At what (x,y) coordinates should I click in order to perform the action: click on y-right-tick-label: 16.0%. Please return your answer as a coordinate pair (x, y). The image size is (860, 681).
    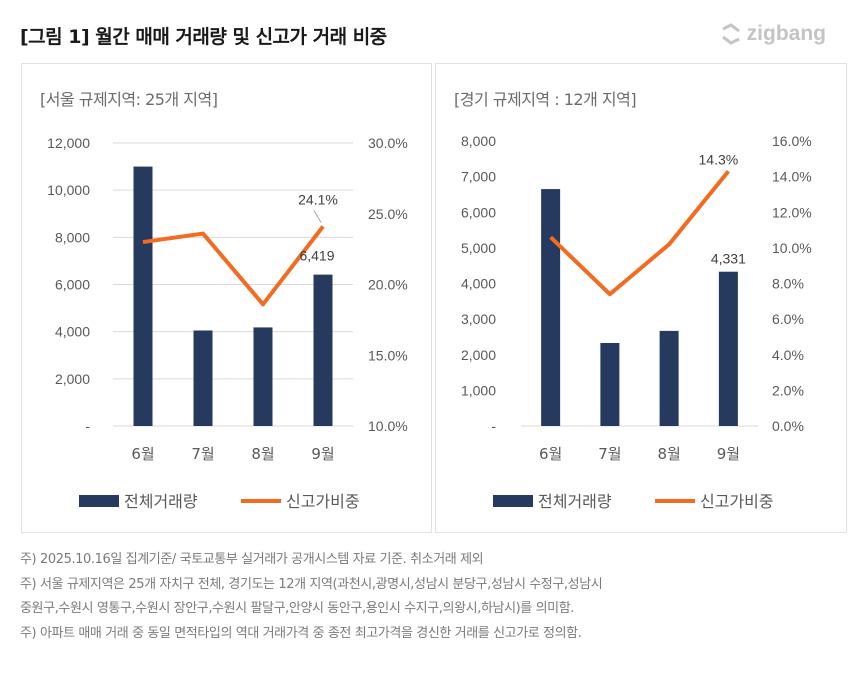
    Looking at the image, I should click on (792, 141).